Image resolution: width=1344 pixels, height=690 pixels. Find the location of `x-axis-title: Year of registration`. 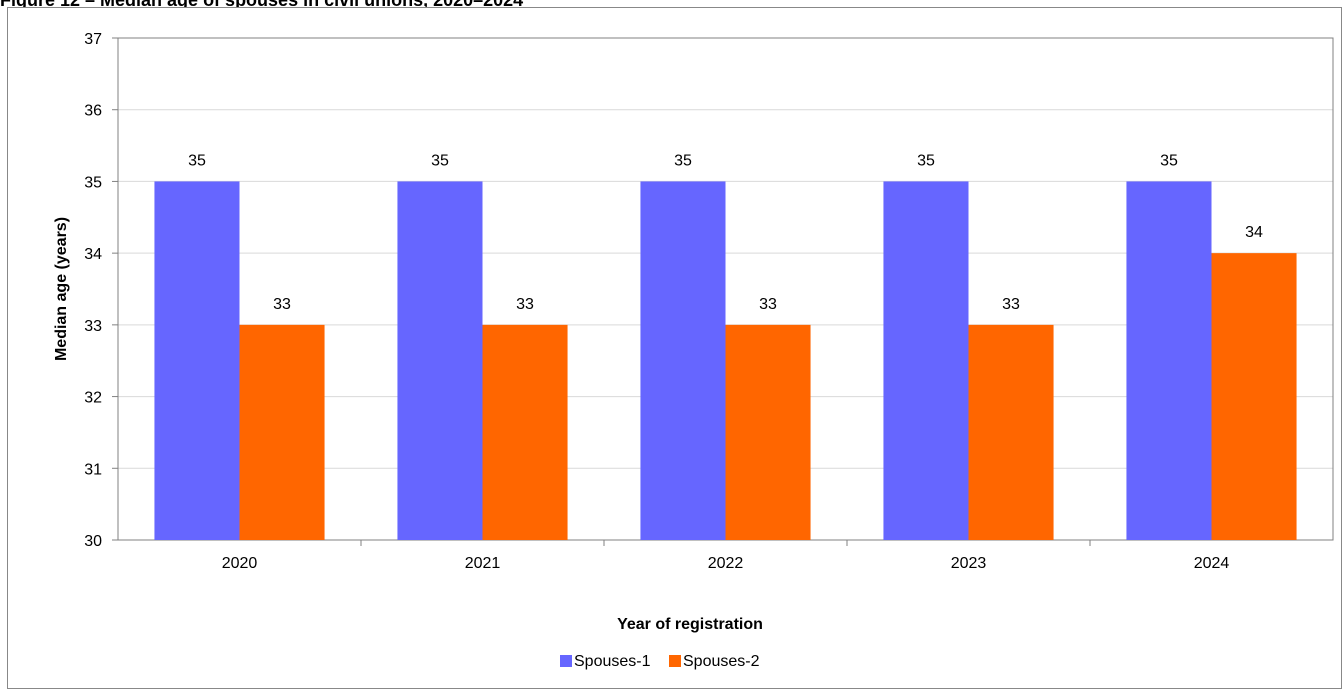

x-axis-title: Year of registration is located at coordinates (690, 624).